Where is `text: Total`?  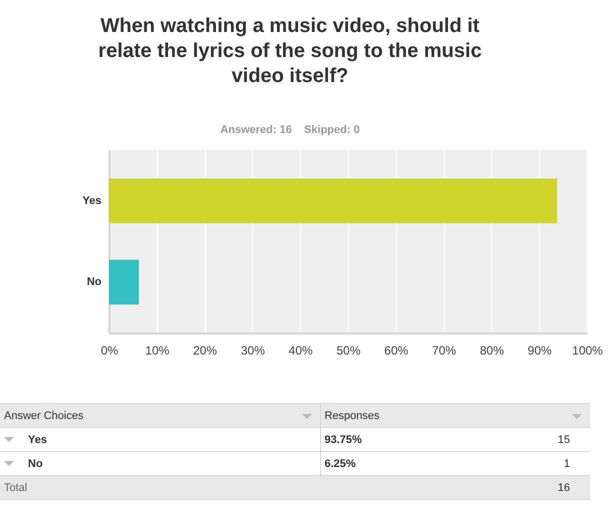 text: Total is located at coordinates (260, 488).